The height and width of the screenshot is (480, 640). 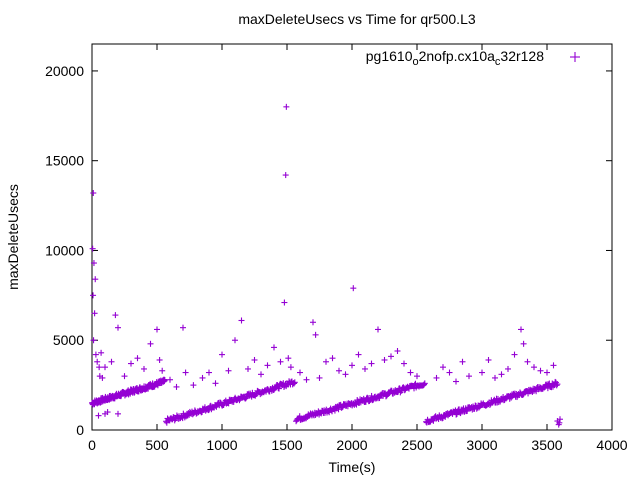 What do you see at coordinates (157, 445) in the screenshot?
I see `x-tick-label: 500` at bounding box center [157, 445].